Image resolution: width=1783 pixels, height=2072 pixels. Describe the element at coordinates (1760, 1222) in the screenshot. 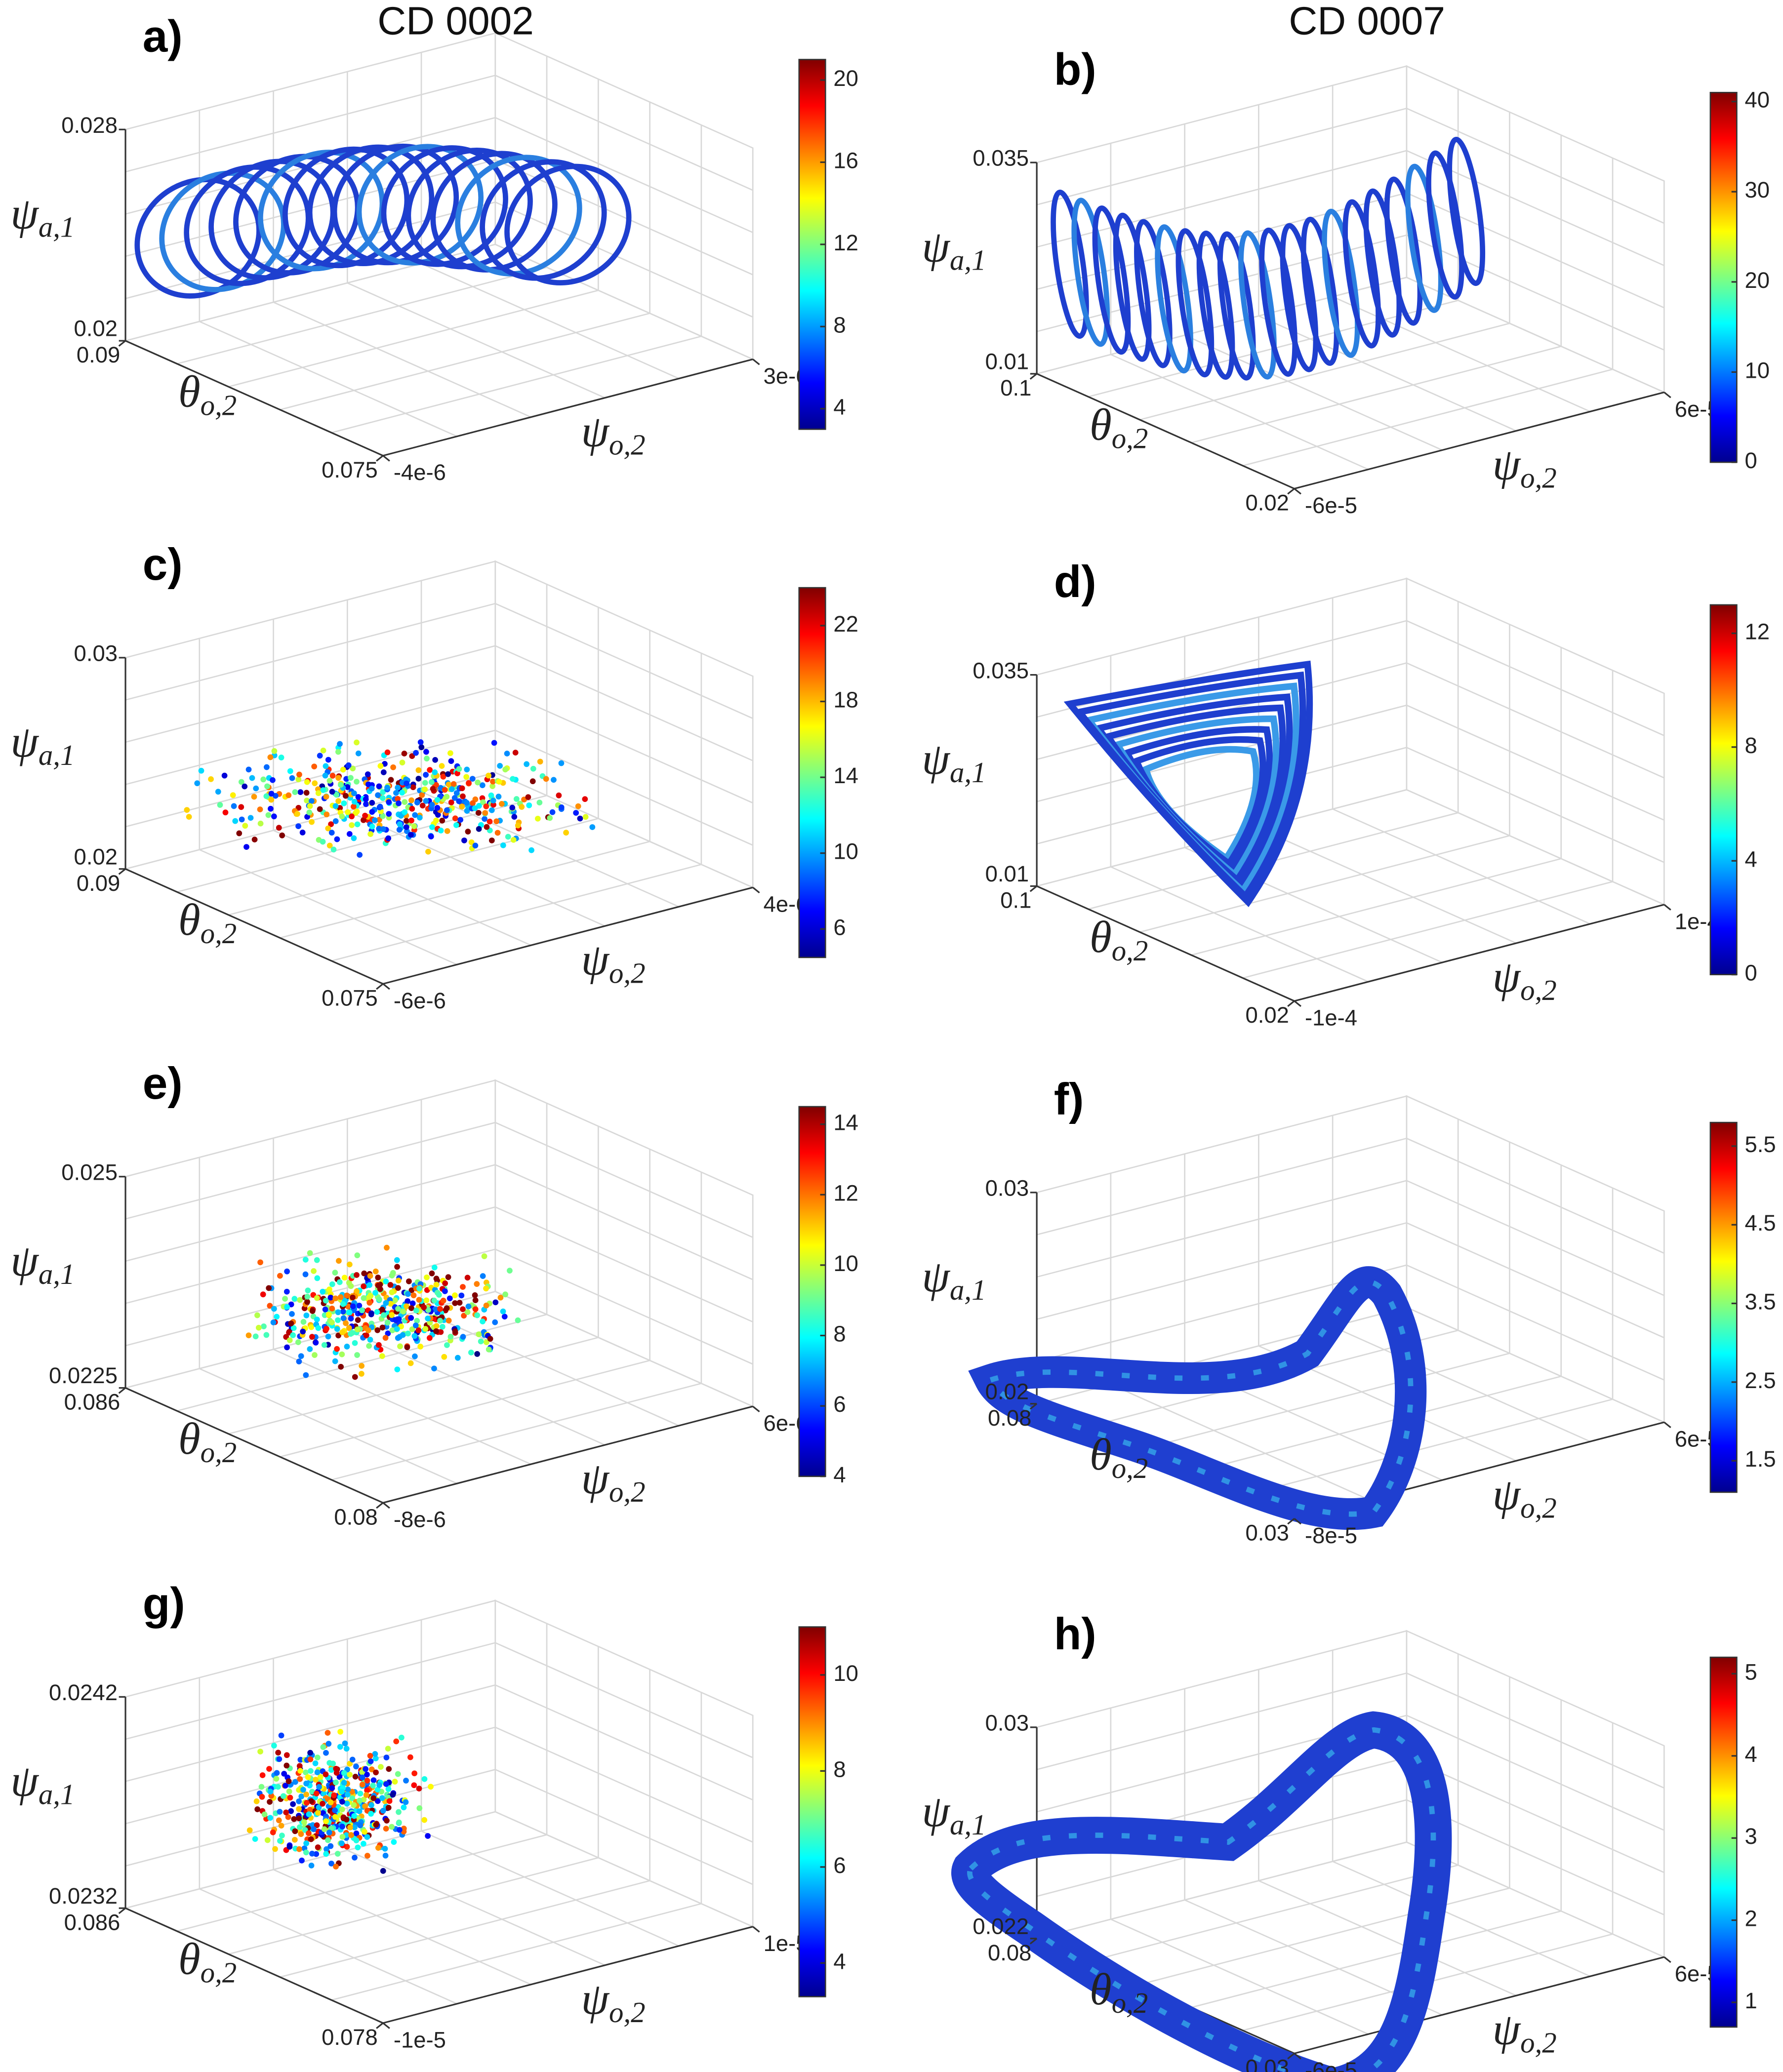

I see `colorbar-tick-label: 4.5` at that location.